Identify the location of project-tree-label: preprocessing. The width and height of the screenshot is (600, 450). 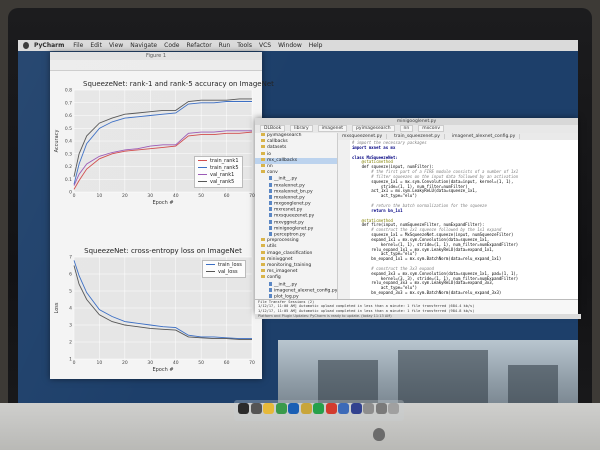
(283, 241).